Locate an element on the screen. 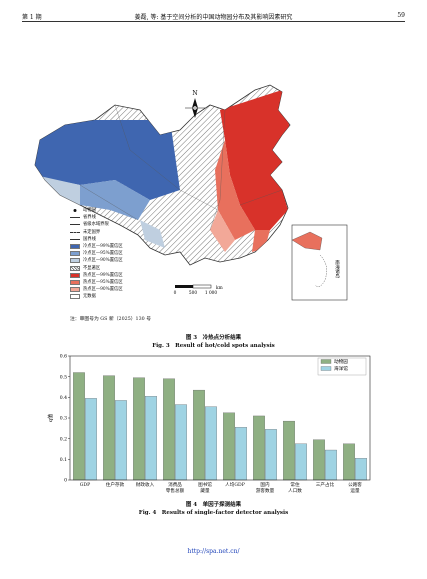 The height and width of the screenshot is (579, 427). x-tick-label: 公路客 运量 is located at coordinates (355, 488).